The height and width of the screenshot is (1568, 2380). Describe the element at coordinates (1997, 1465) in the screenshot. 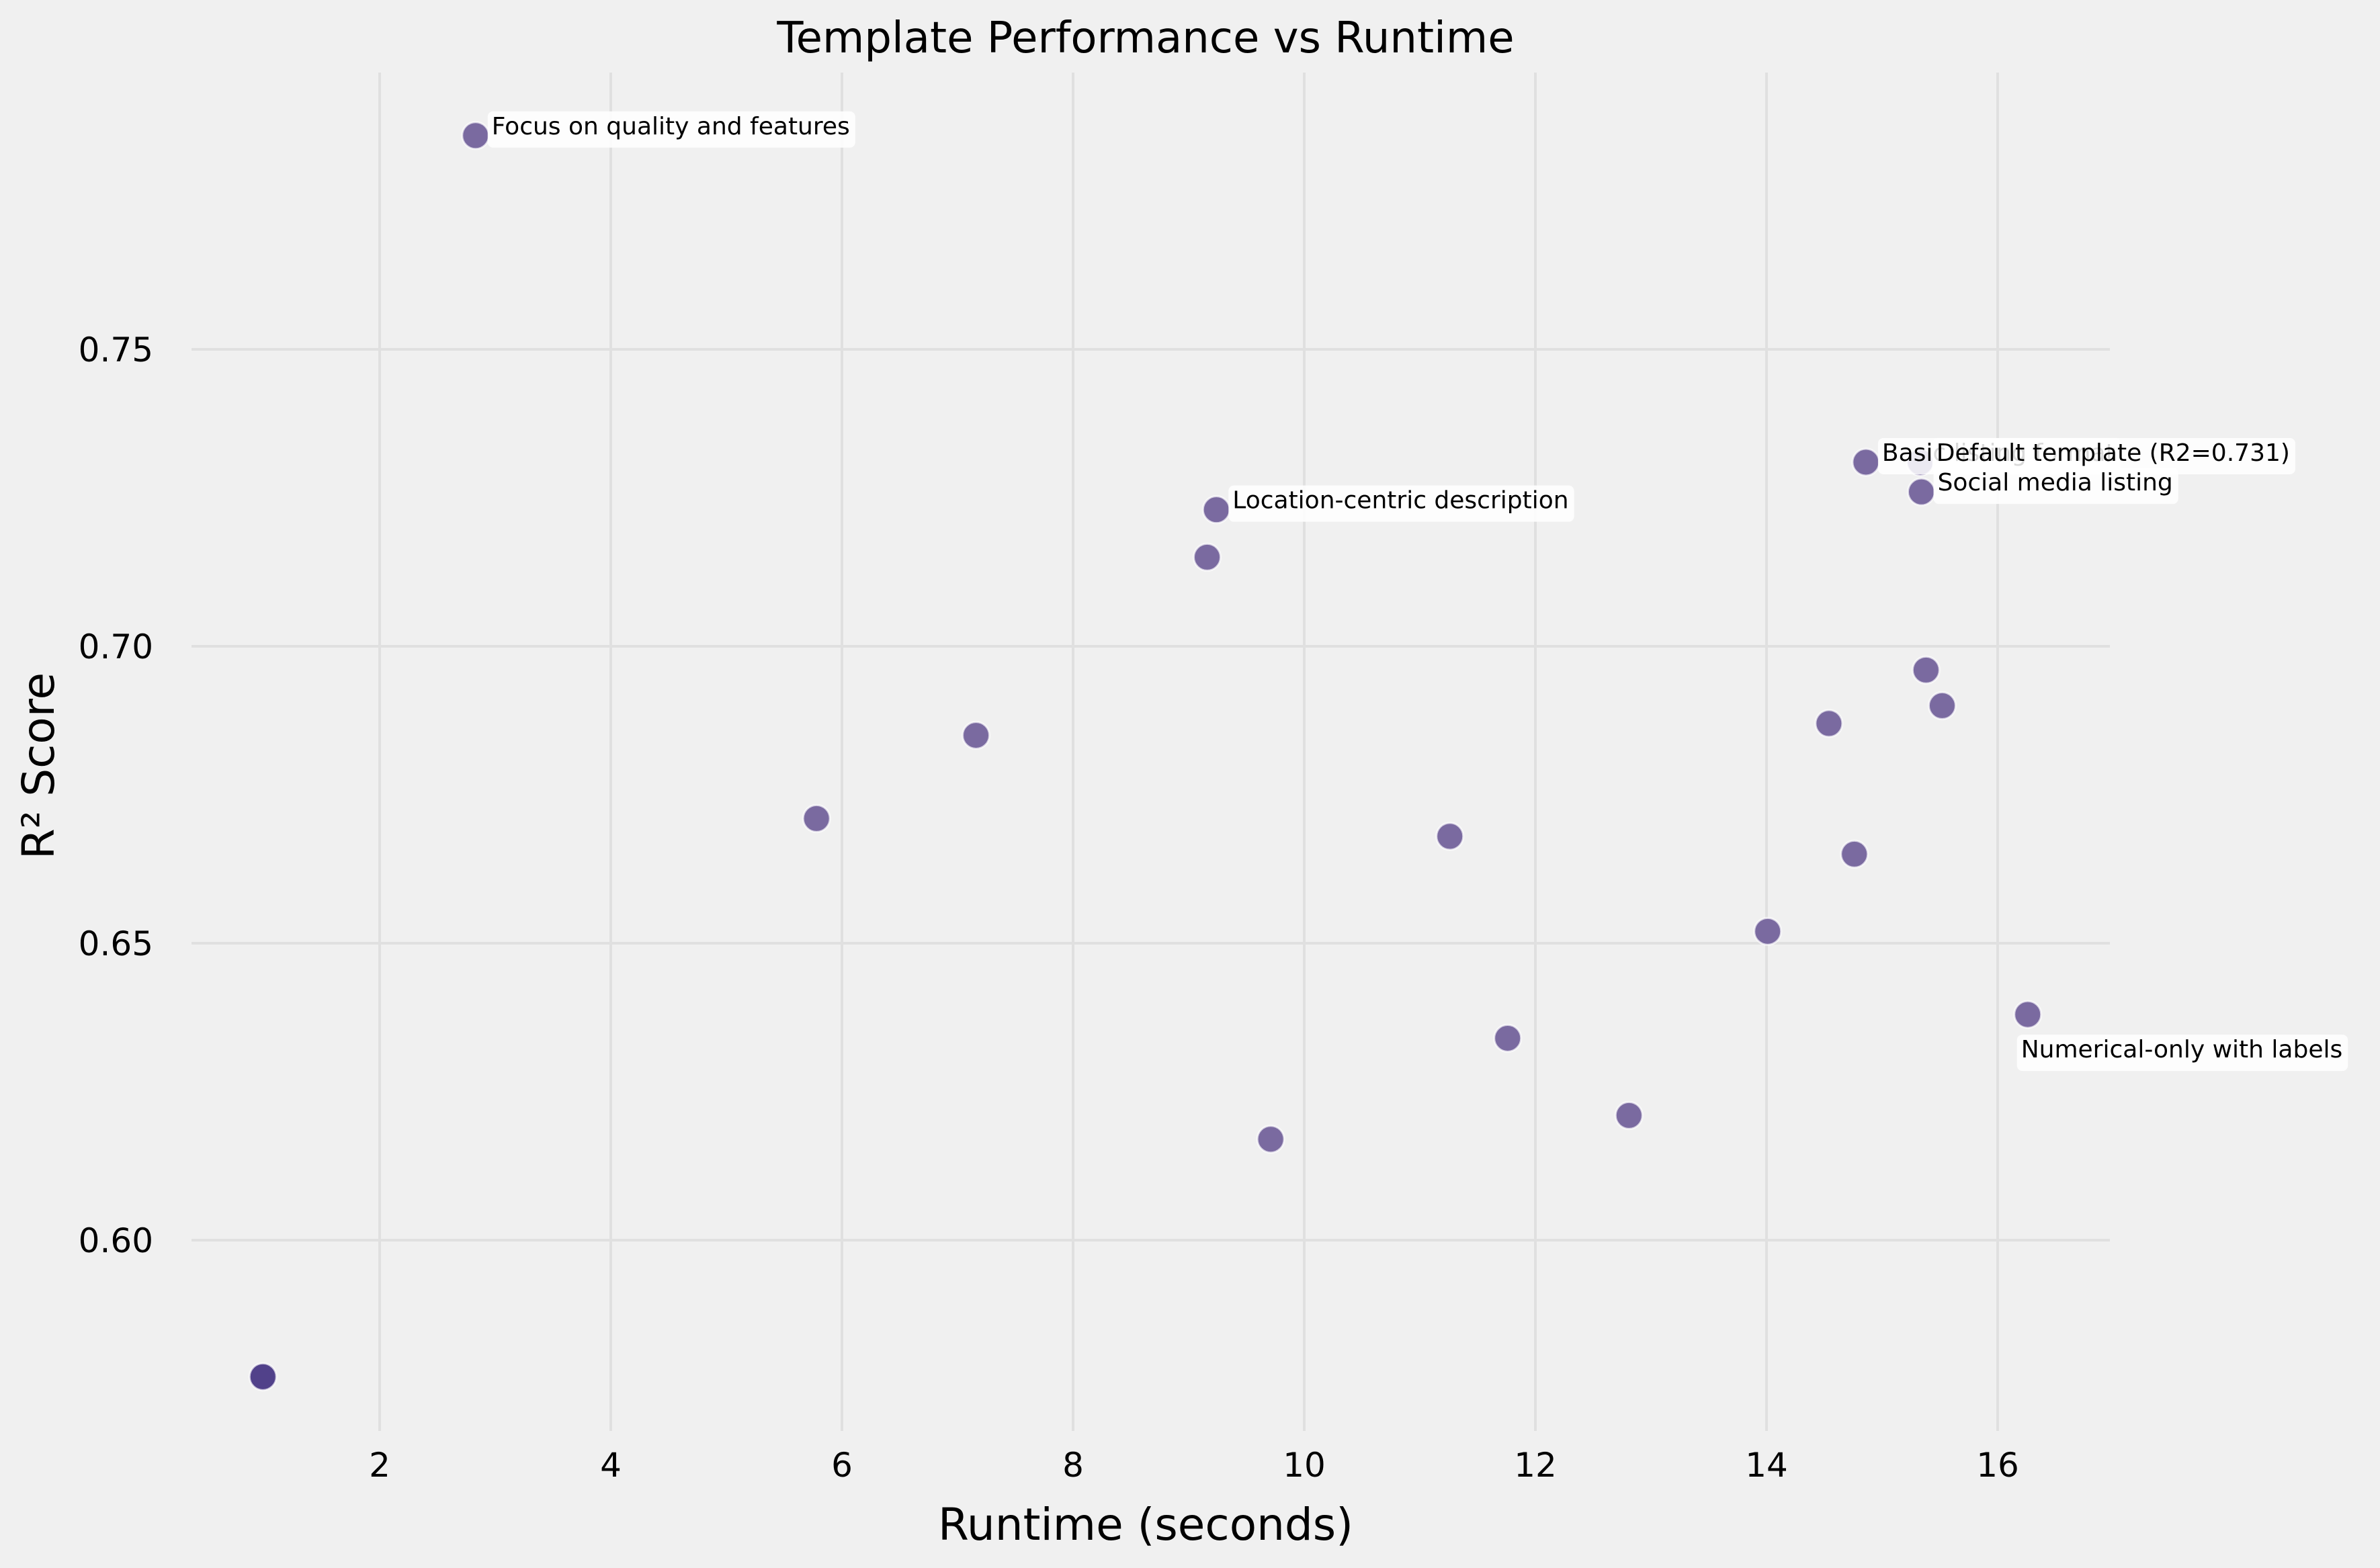

I see `x-tick-label: 16` at that location.